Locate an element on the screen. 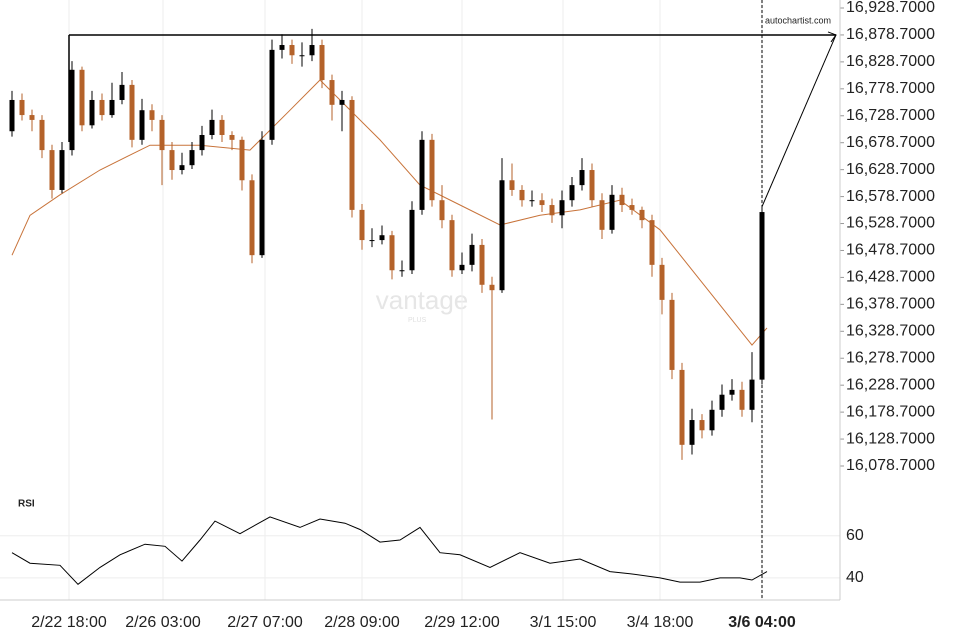 Image resolution: width=960 pixels, height=640 pixels. rsi-title: RSI is located at coordinates (26, 504).